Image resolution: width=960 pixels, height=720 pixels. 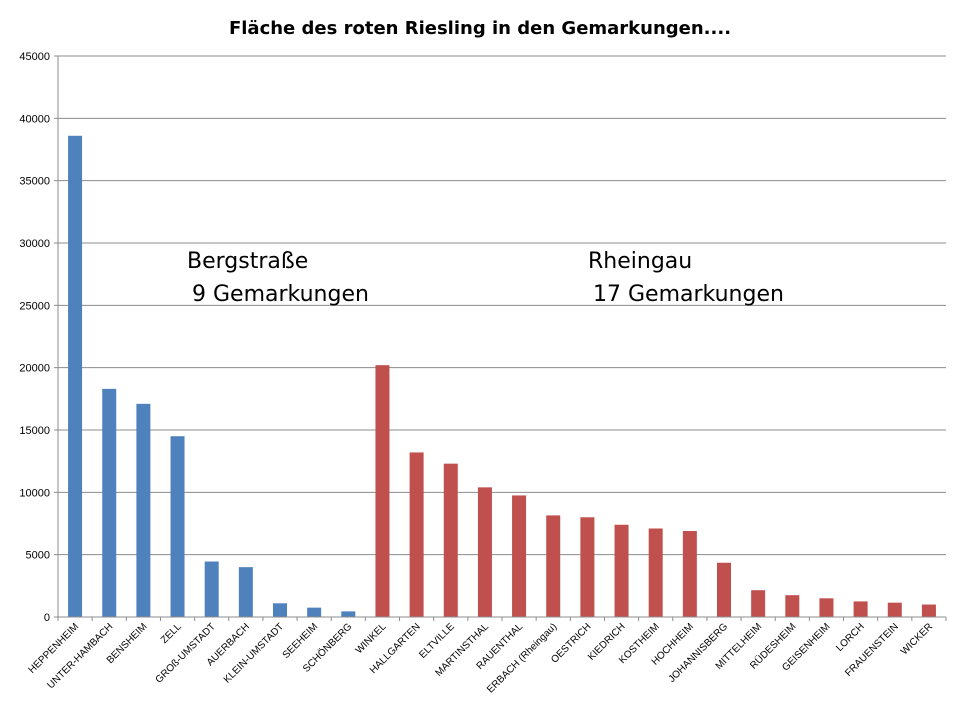 I want to click on x-tick-label: UNTER-HAMBACH, so click(x=81, y=656).